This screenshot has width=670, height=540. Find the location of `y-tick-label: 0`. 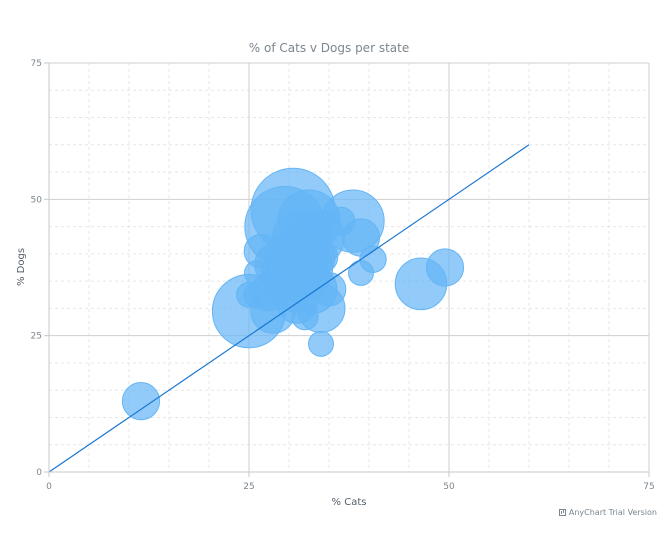

y-tick-label: 0 is located at coordinates (39, 473).